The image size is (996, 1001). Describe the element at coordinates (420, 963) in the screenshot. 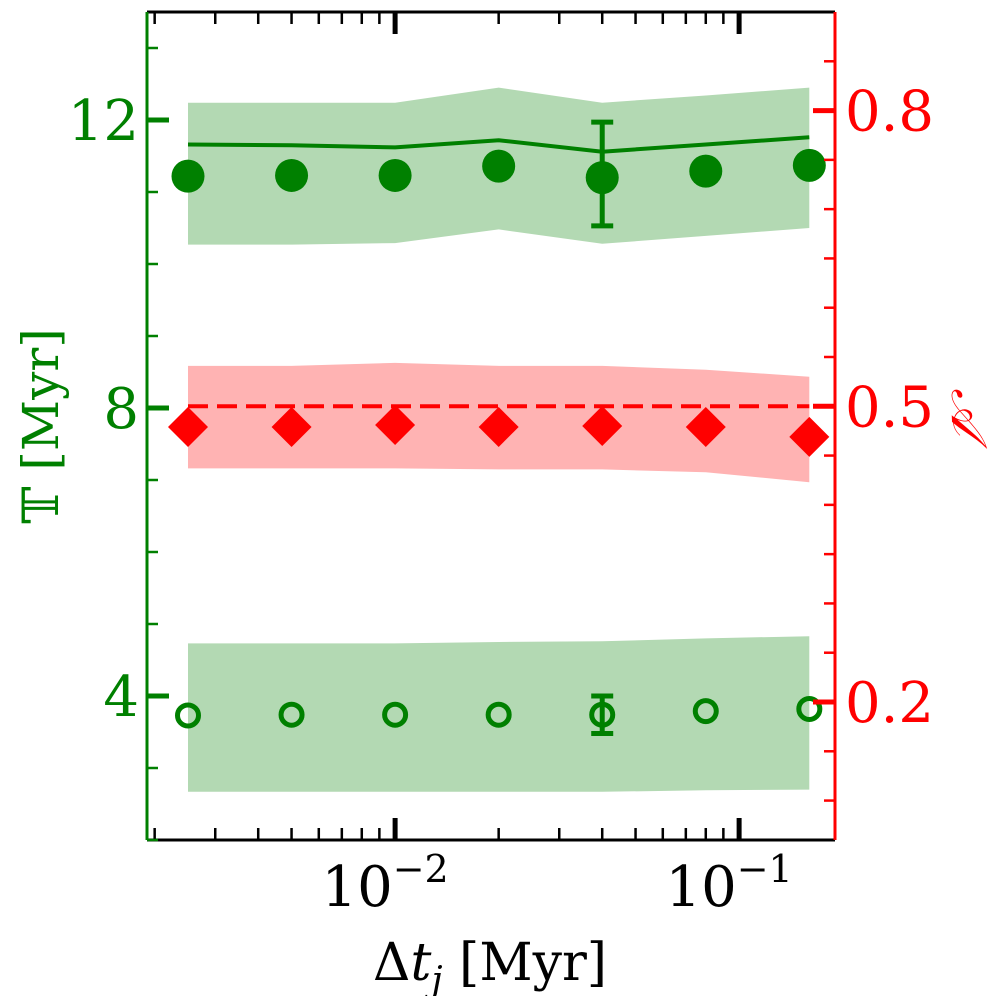

I see `x-axis-title-variable: t` at that location.